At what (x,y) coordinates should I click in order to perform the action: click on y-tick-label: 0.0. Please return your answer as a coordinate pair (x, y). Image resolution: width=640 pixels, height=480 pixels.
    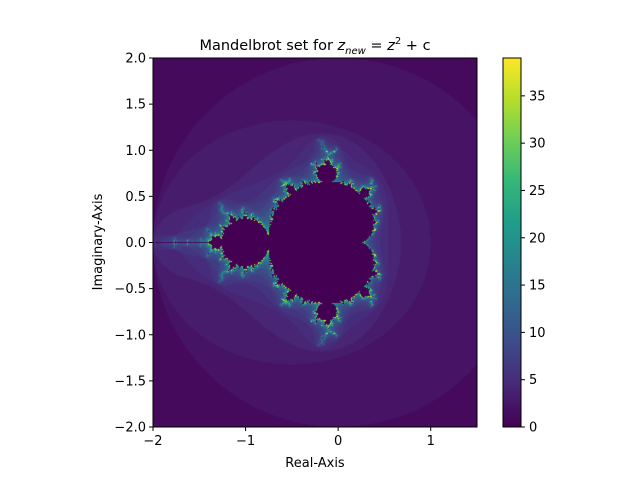
    Looking at the image, I should click on (135, 243).